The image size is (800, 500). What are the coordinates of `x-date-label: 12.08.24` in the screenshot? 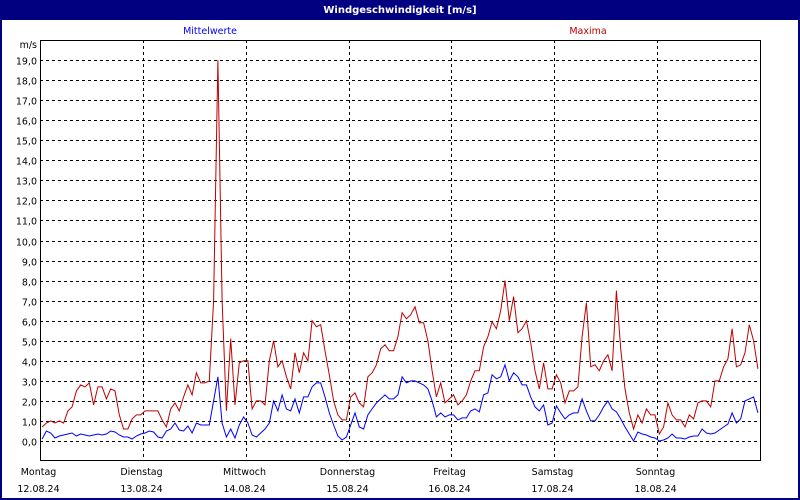 It's located at (38, 489).